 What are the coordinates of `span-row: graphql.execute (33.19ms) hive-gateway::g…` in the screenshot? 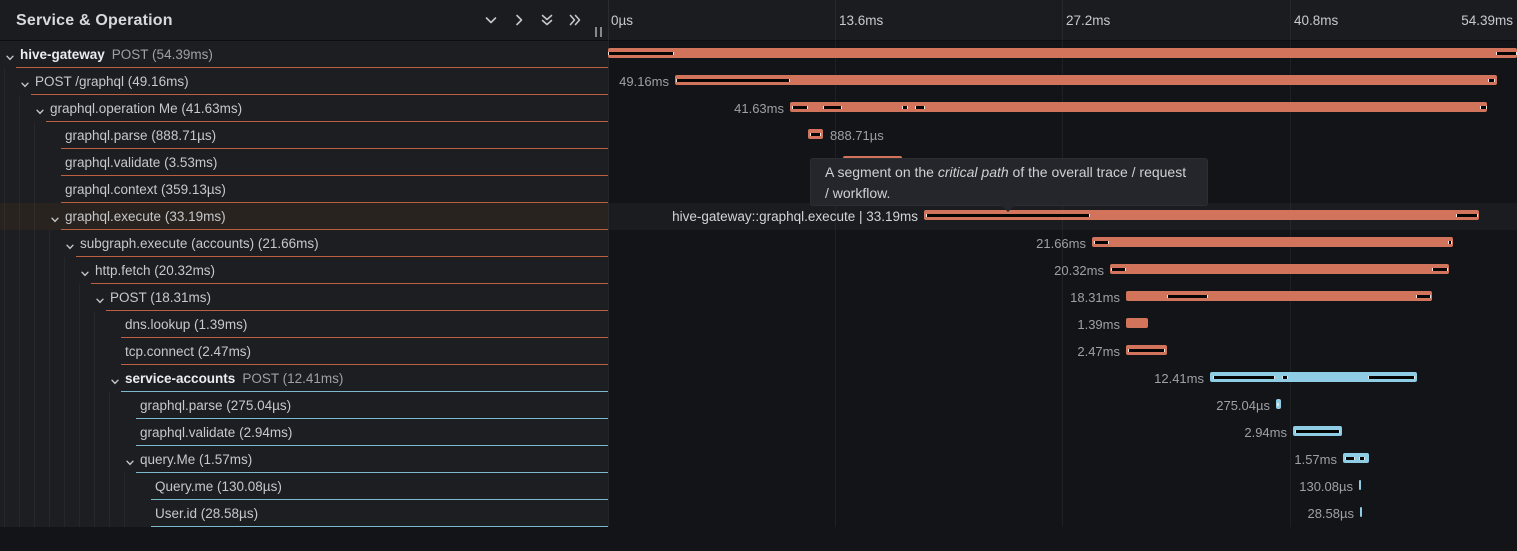 It's located at (758, 216).